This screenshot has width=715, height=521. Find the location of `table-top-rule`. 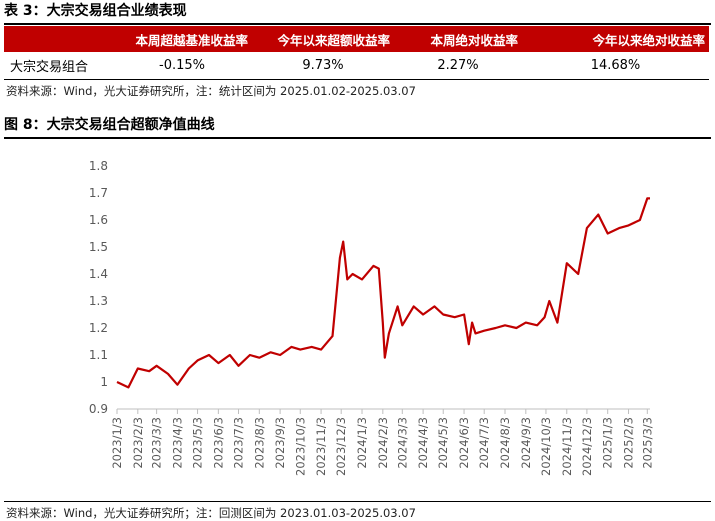

table-top-rule is located at coordinates (357, 24).